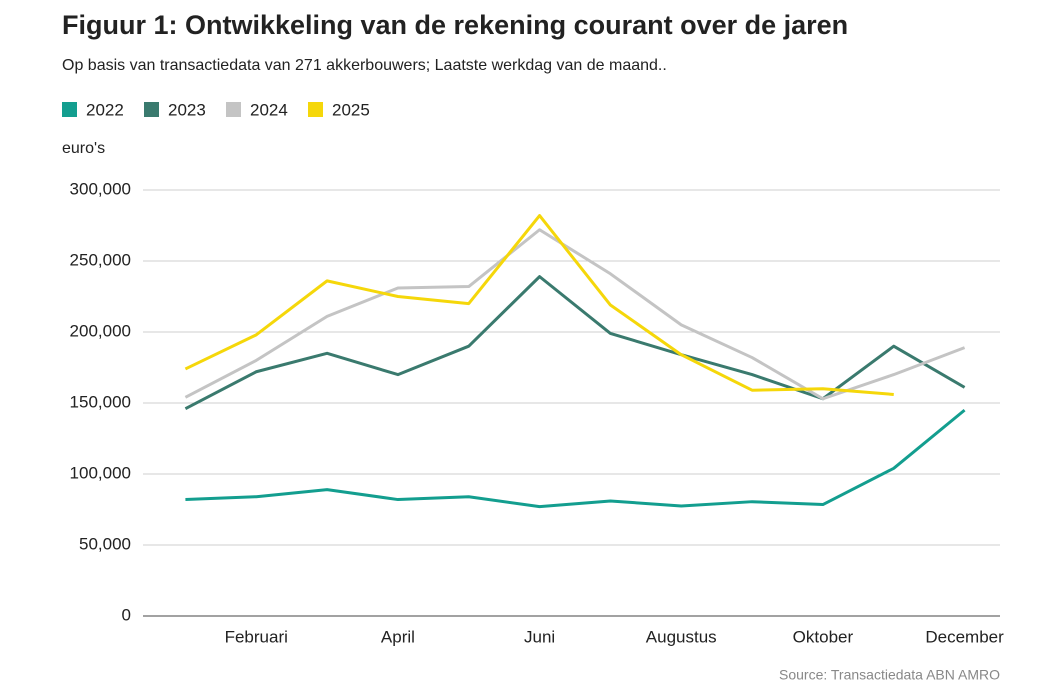 This screenshot has width=1040, height=693. I want to click on series-line, so click(575, 458).